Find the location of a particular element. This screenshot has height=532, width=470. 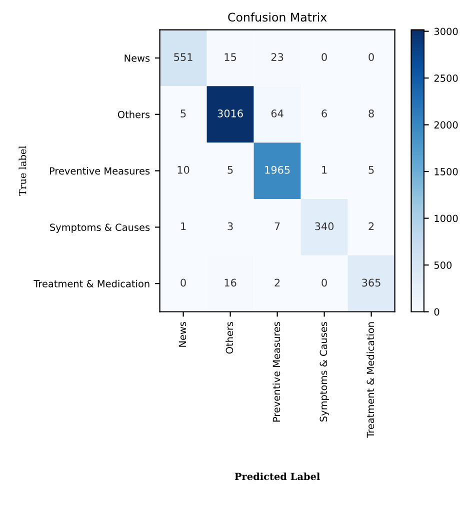

data-label: 551 is located at coordinates (183, 57).